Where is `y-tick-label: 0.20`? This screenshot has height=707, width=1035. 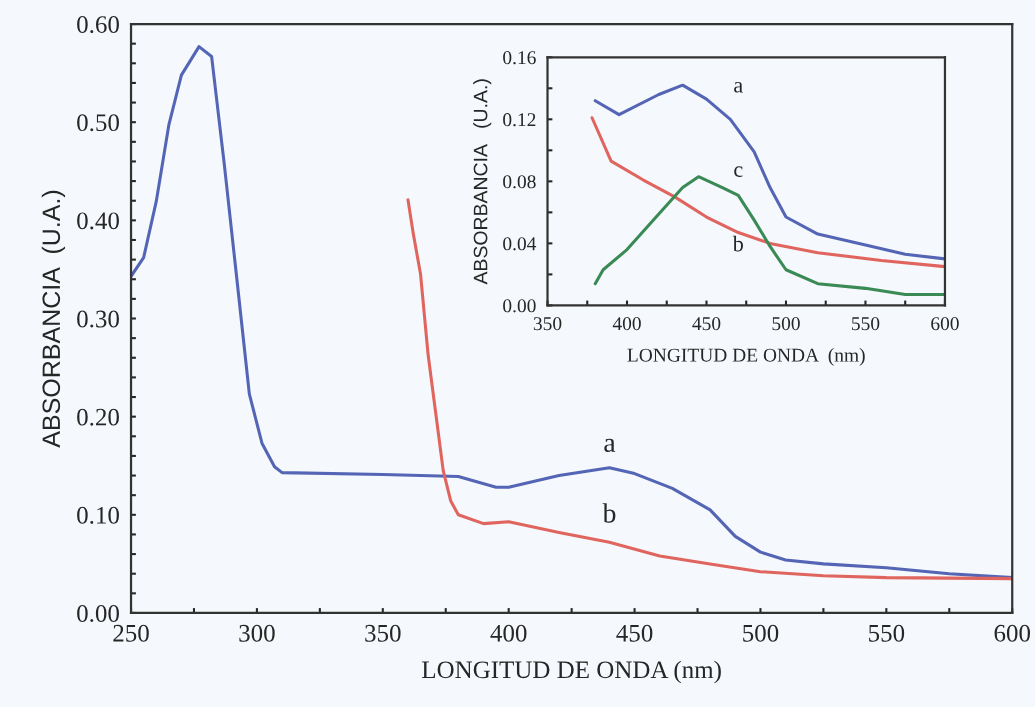
y-tick-label: 0.20 is located at coordinates (98, 417).